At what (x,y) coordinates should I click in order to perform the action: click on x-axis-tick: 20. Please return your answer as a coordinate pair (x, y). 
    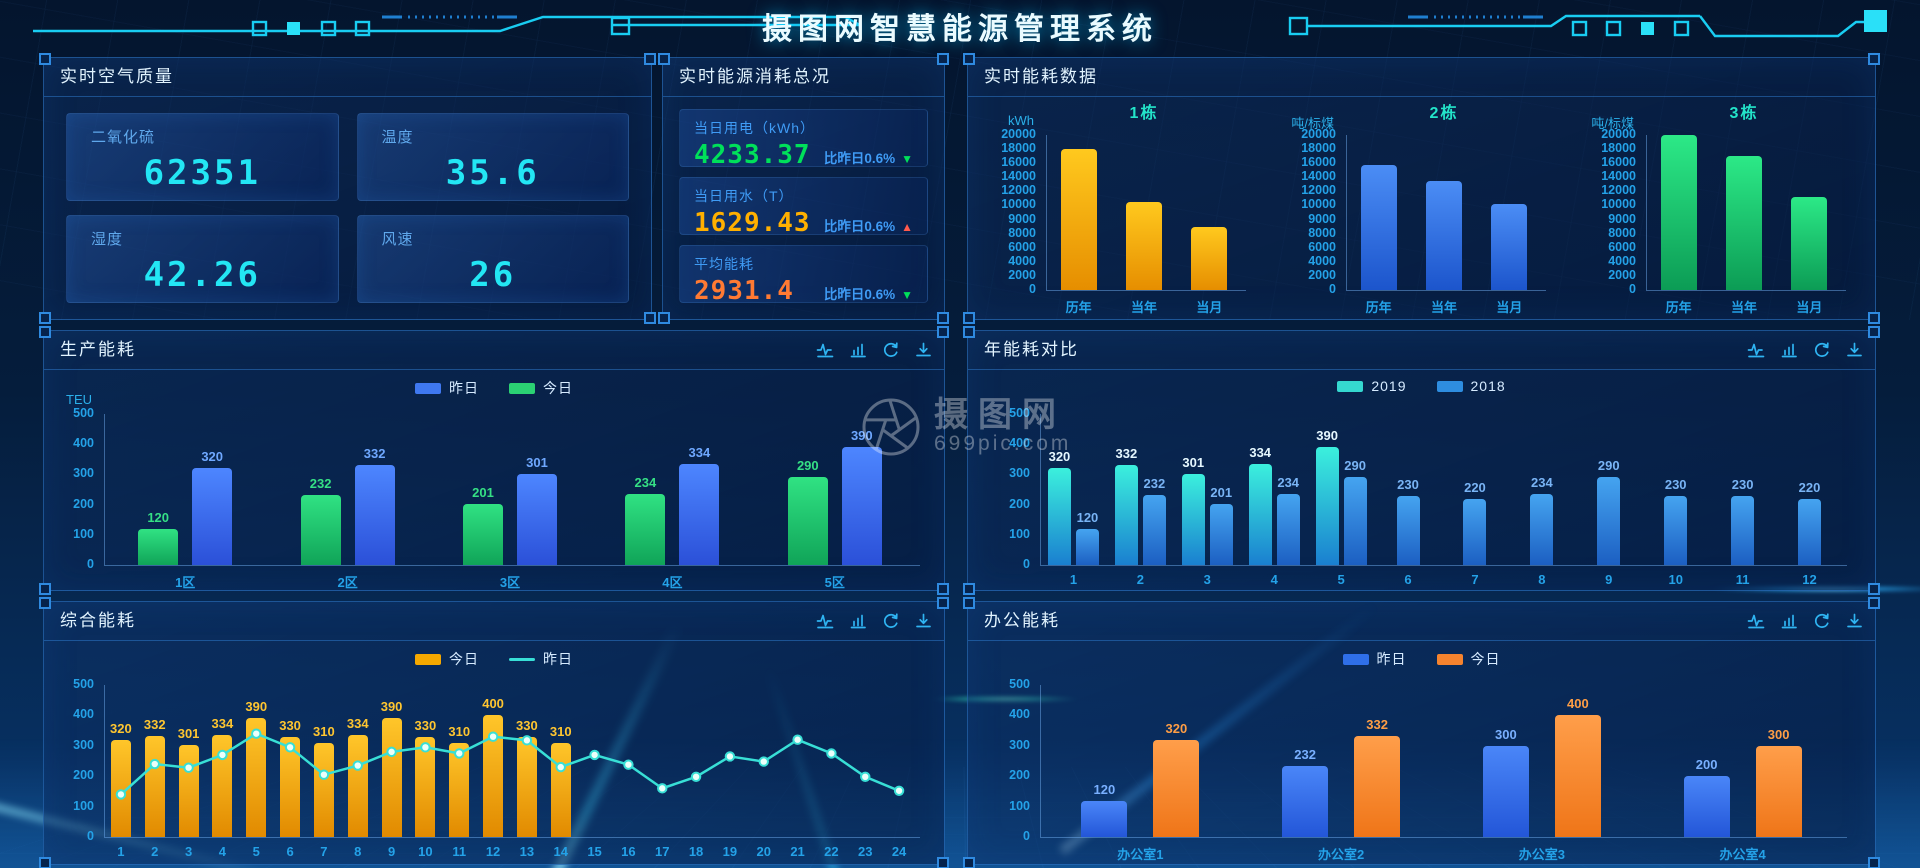
    Looking at the image, I should click on (763, 851).